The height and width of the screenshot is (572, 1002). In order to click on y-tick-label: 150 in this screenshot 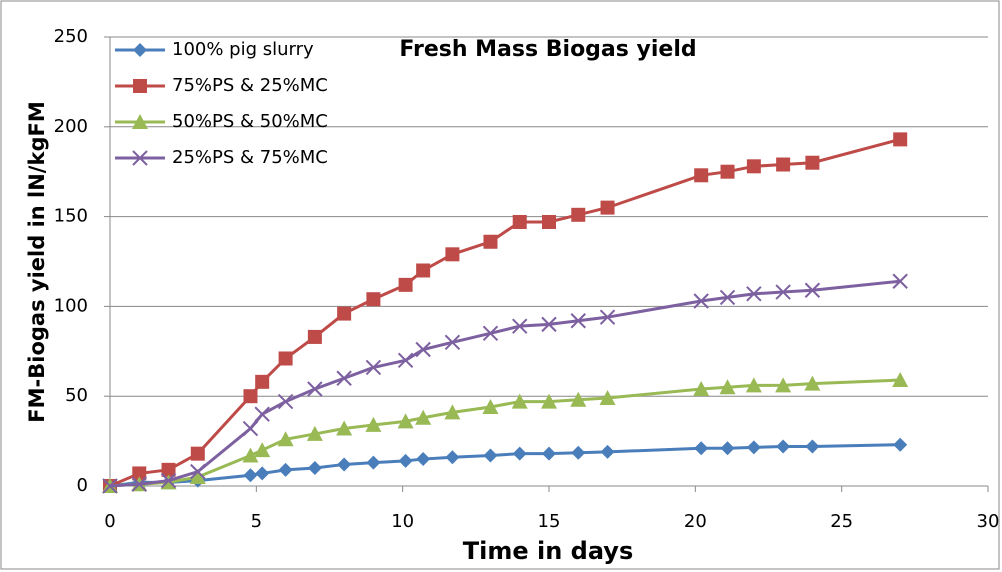, I will do `click(71, 216)`.